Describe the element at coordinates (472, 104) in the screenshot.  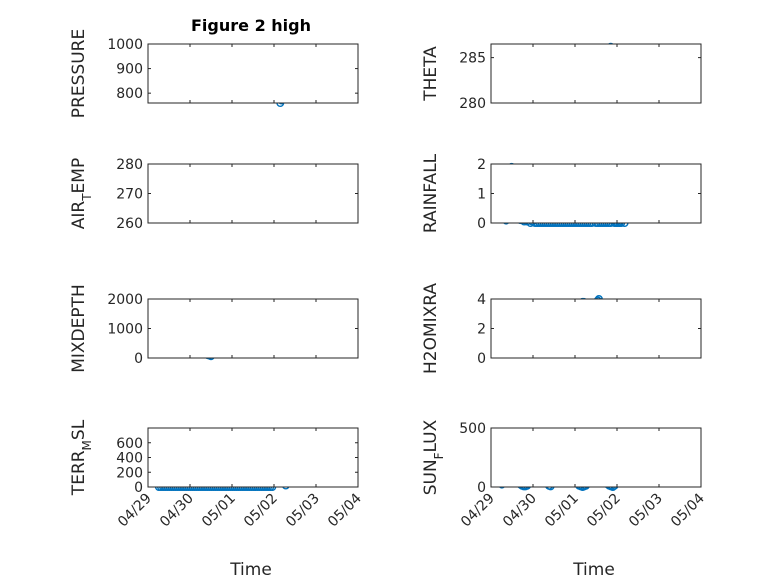
I see `y-tick-label-theta: 280` at that location.